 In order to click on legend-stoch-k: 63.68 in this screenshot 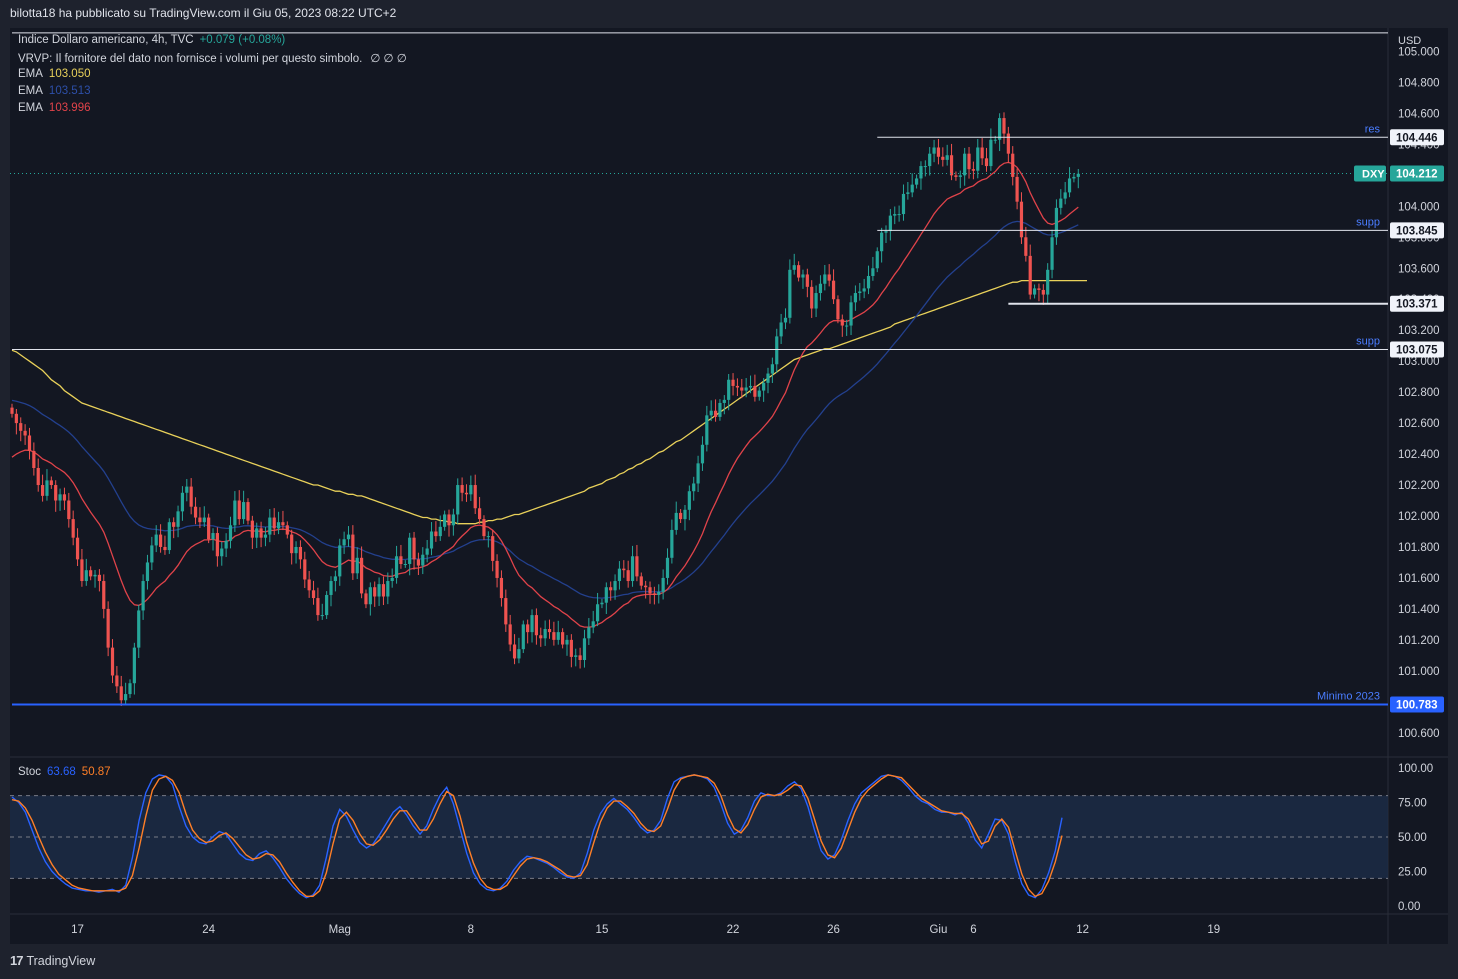, I will do `click(61, 772)`.